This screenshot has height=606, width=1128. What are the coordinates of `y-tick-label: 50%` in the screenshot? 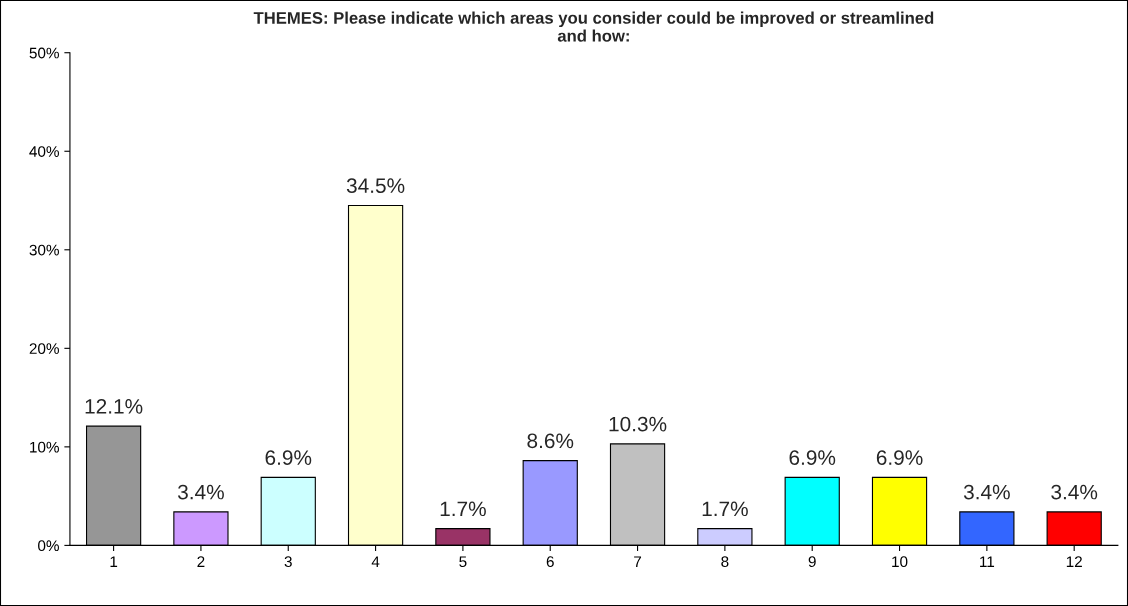 It's located at (44, 53).